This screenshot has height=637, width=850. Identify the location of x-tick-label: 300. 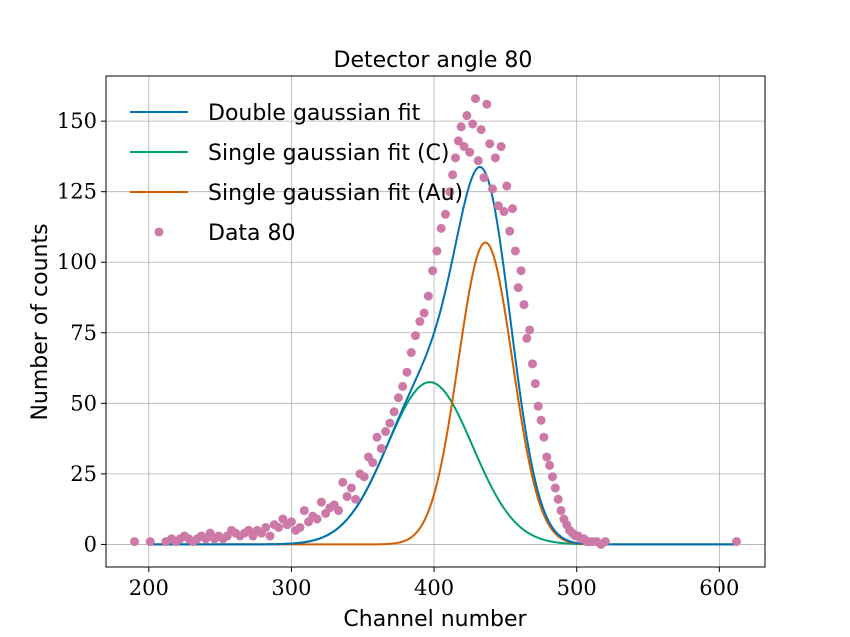
(291, 588).